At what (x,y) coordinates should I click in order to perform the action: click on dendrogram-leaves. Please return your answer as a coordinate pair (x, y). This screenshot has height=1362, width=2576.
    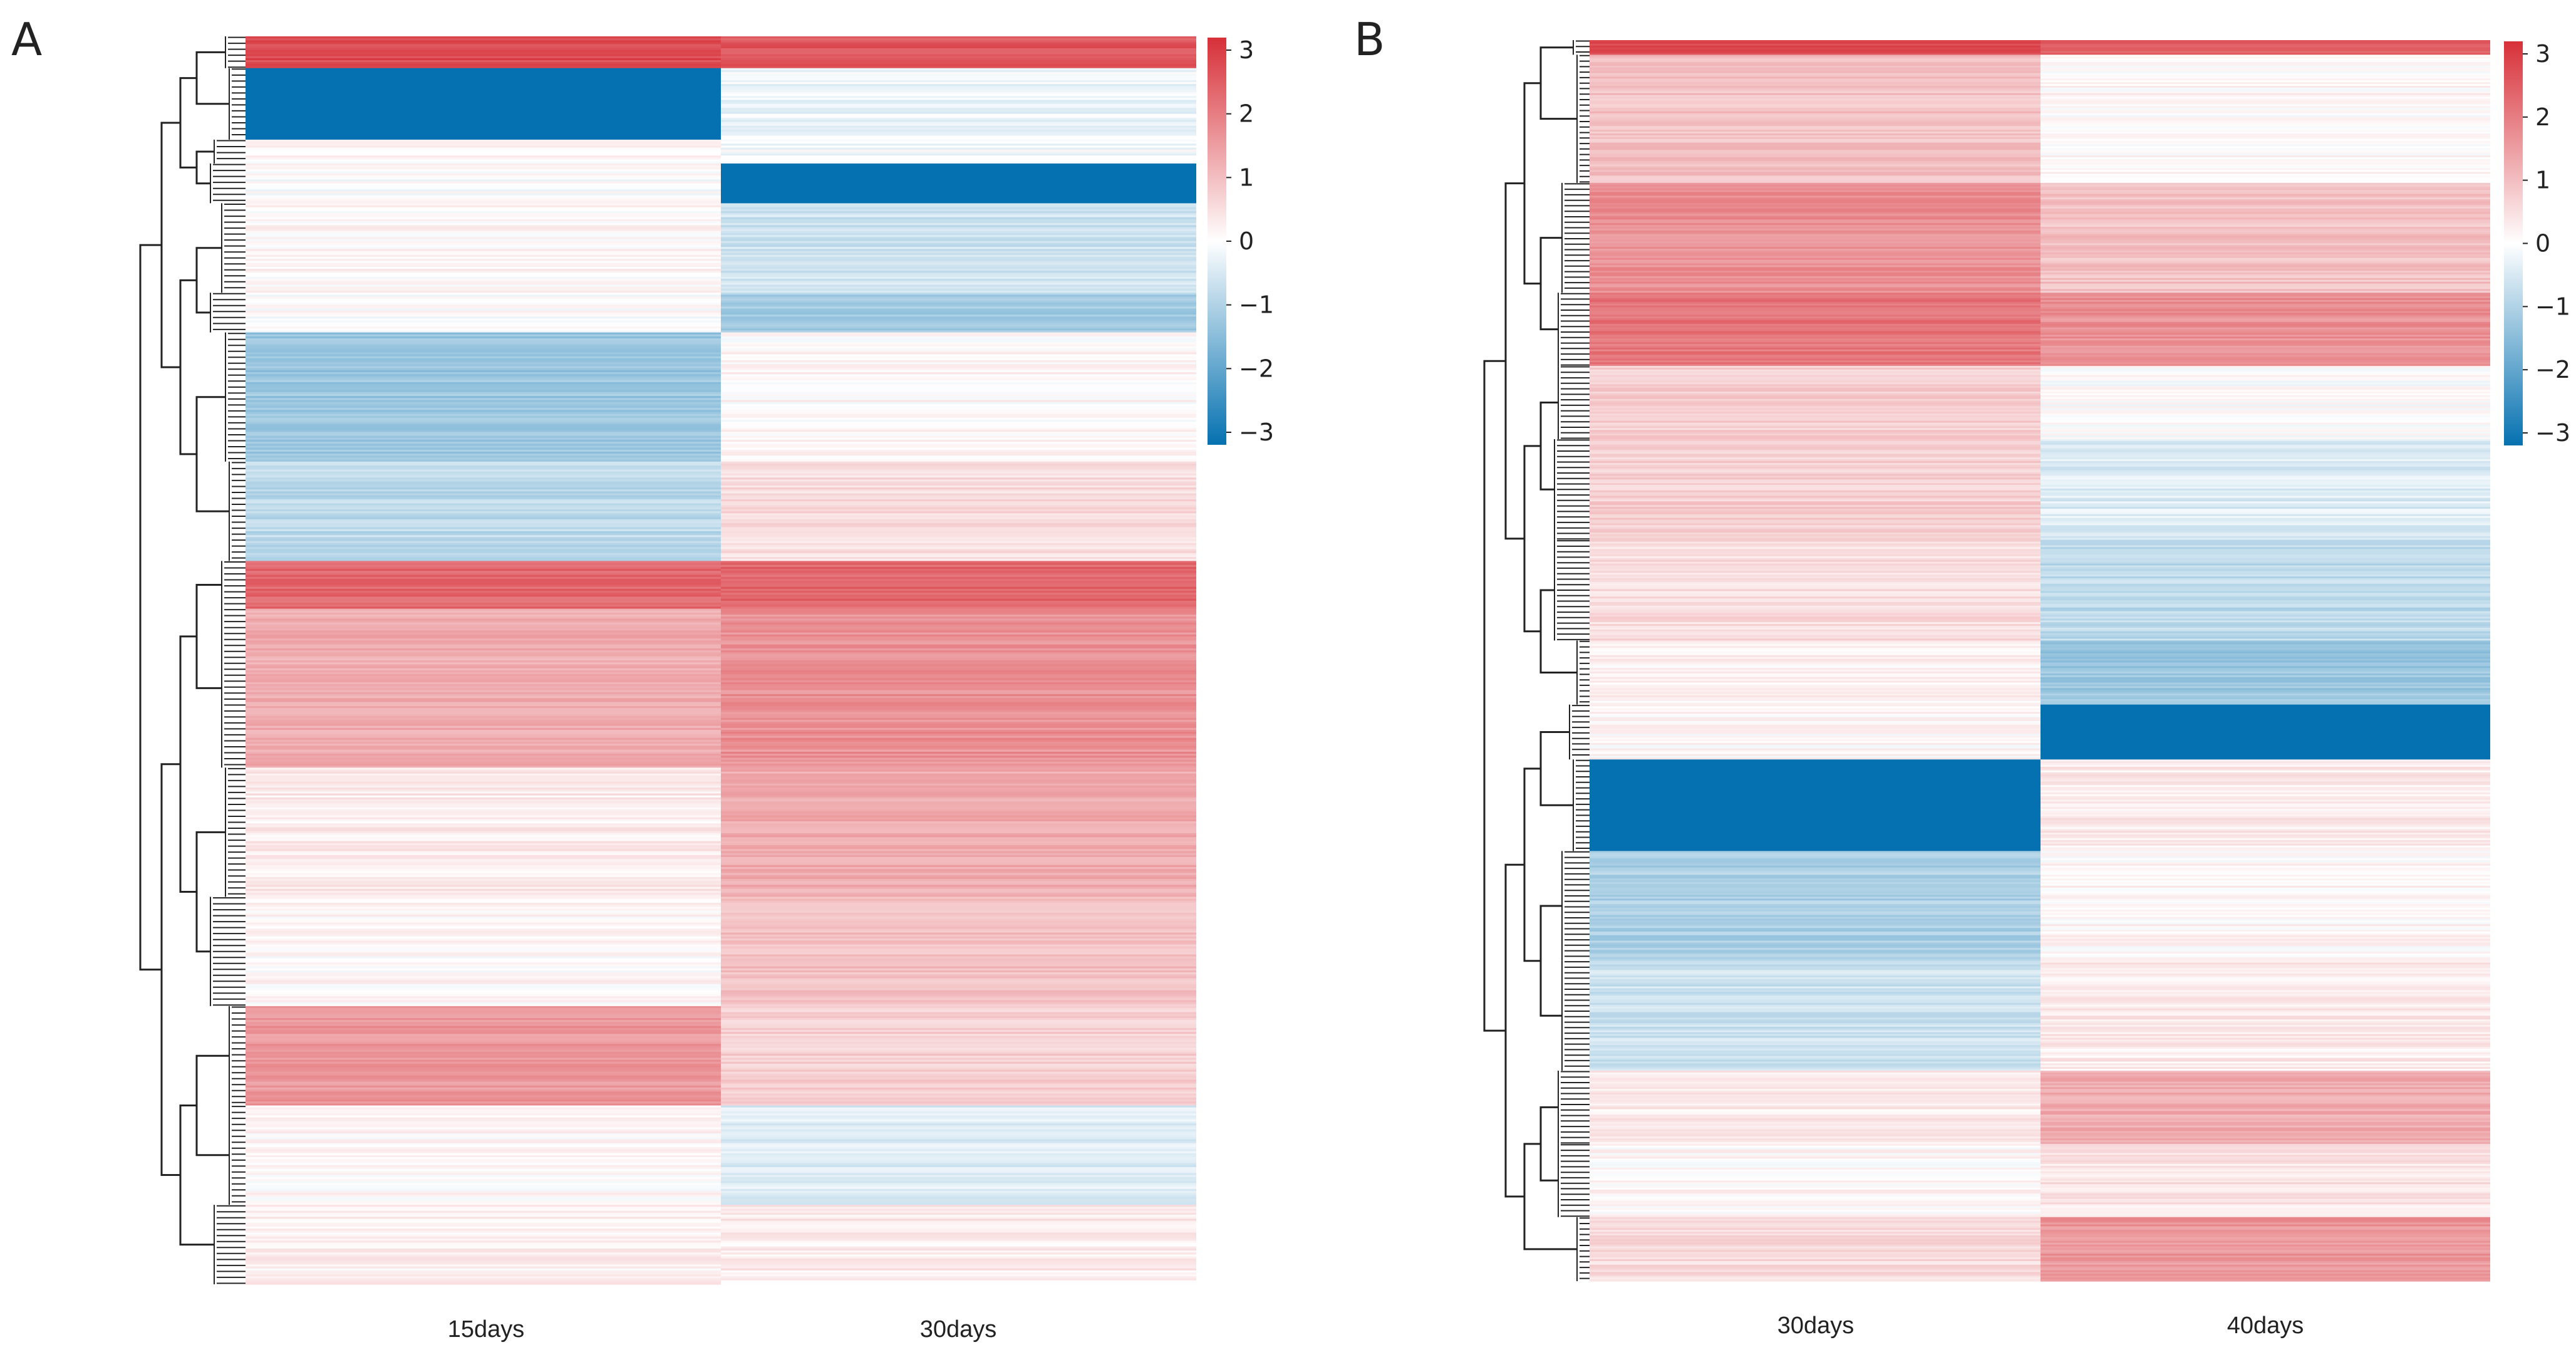
    Looking at the image, I should click on (1583, 119).